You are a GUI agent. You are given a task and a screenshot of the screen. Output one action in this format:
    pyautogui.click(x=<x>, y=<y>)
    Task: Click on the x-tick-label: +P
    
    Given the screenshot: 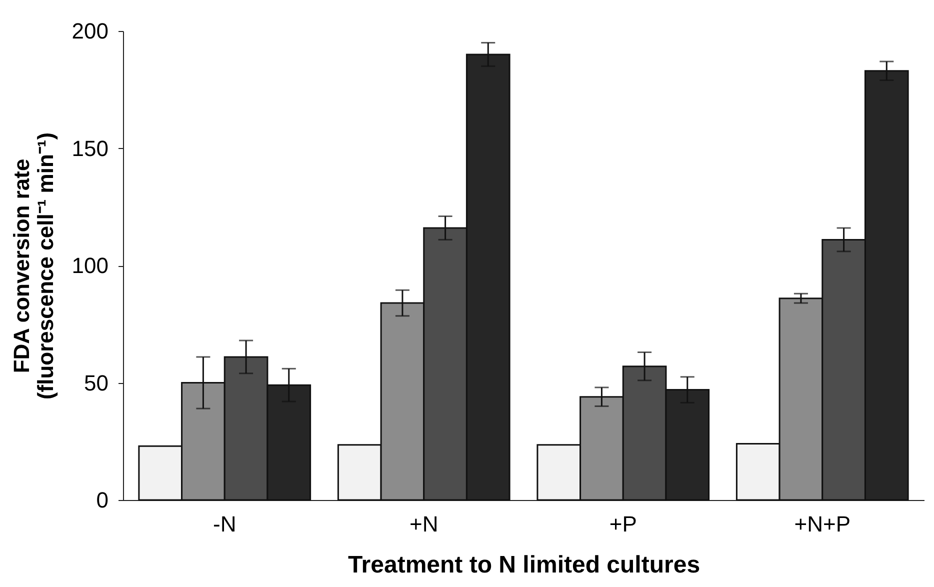 What is the action you would take?
    pyautogui.click(x=623, y=524)
    